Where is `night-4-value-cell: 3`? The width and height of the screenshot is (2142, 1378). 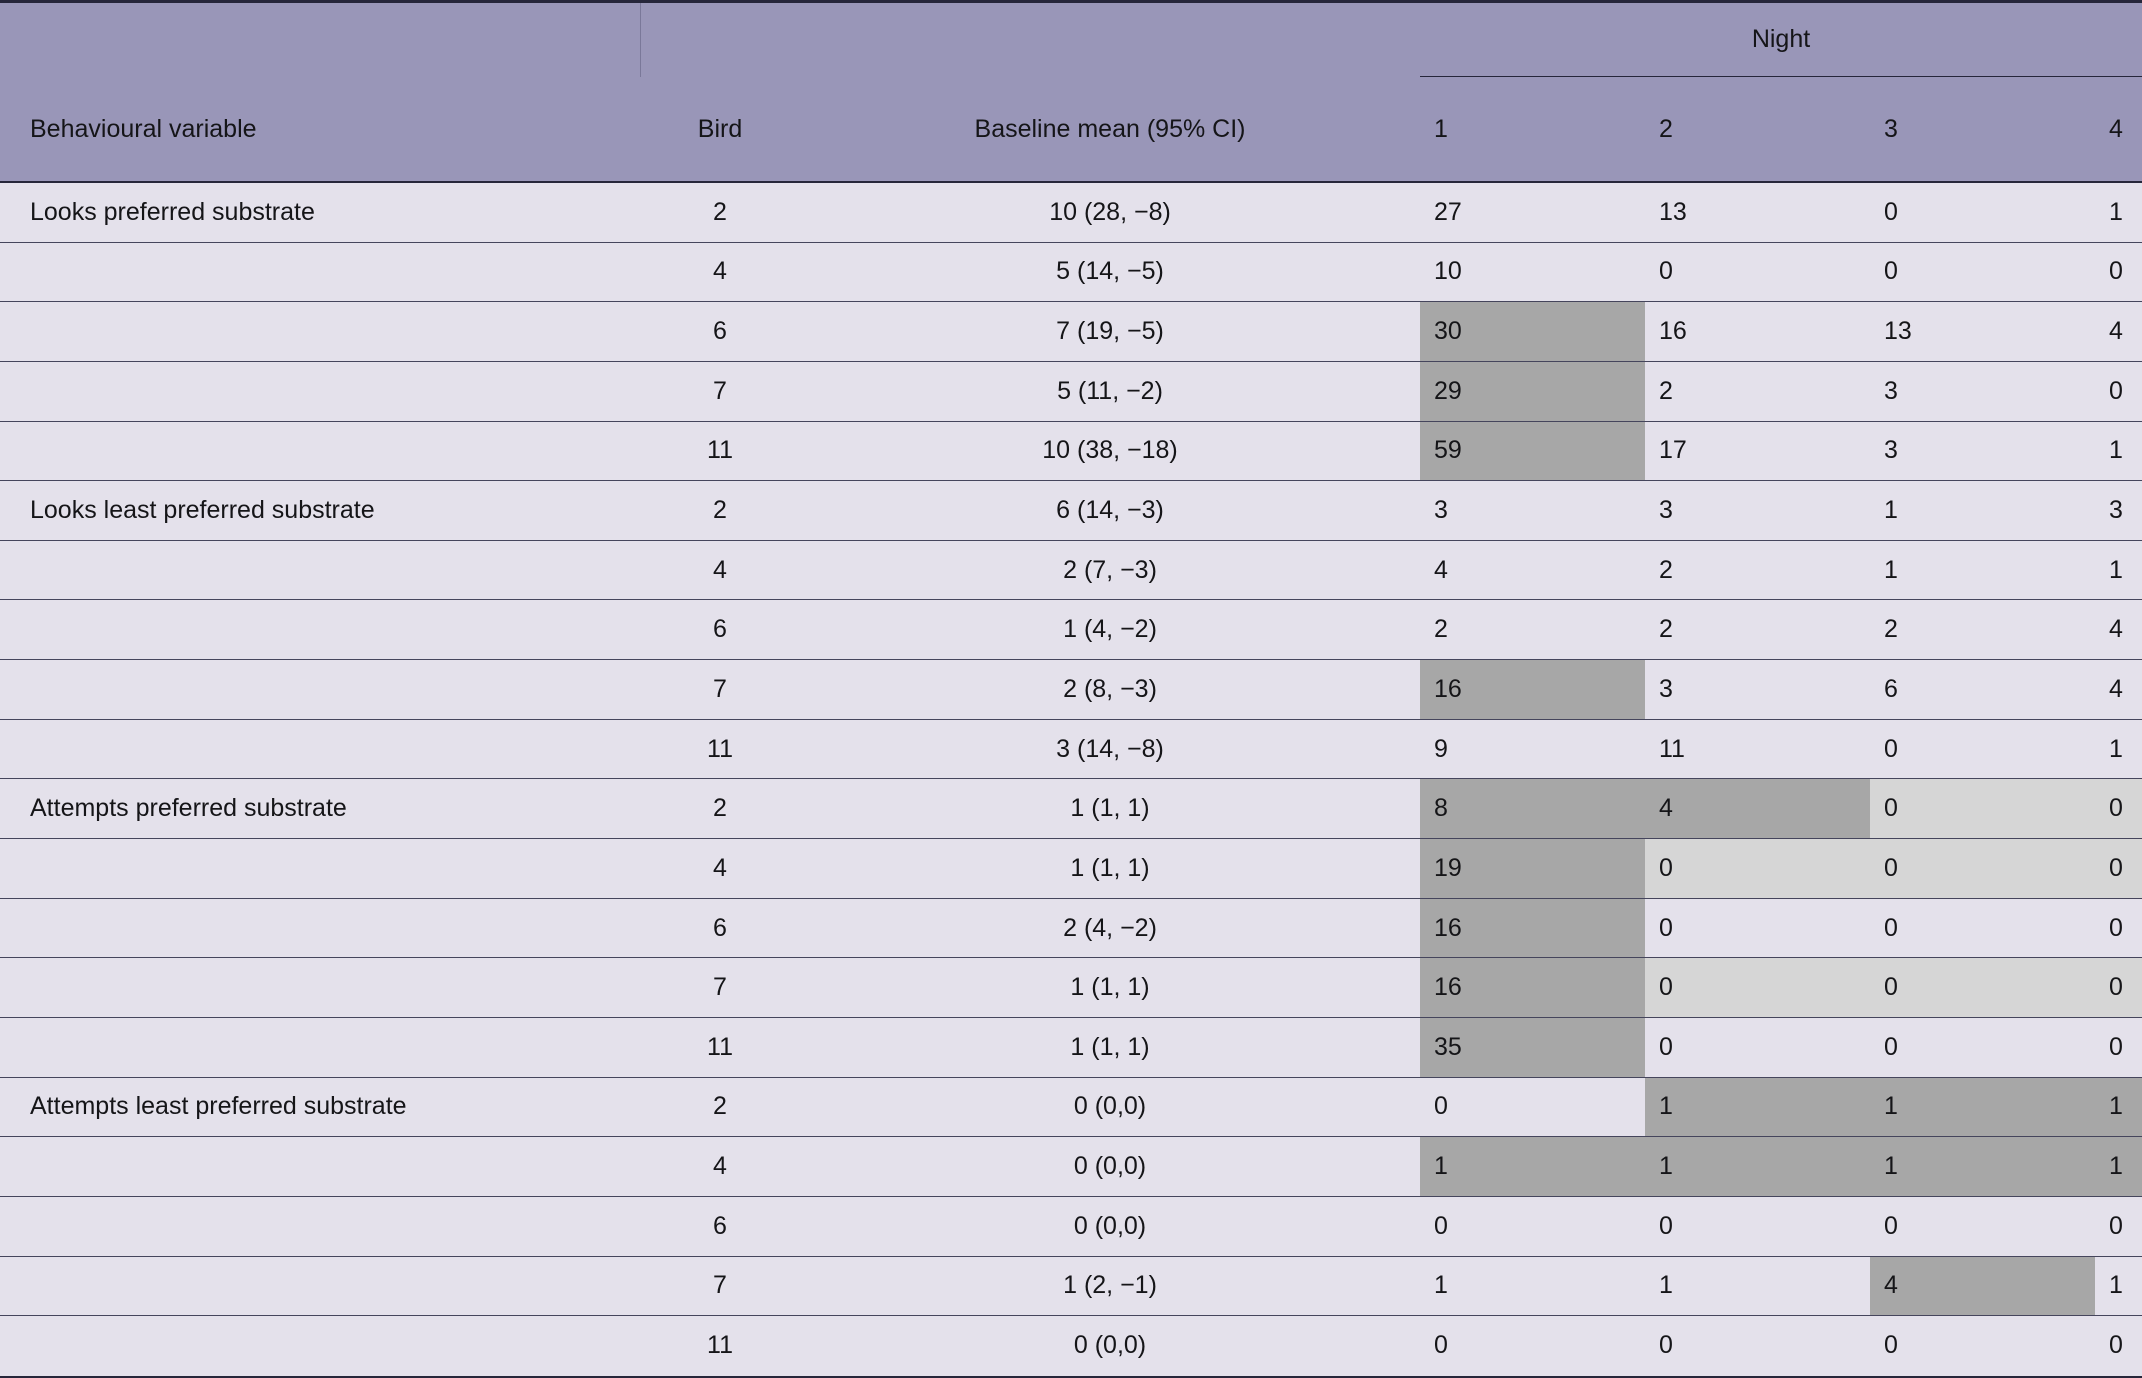 night-4-value-cell: 3 is located at coordinates (2116, 510).